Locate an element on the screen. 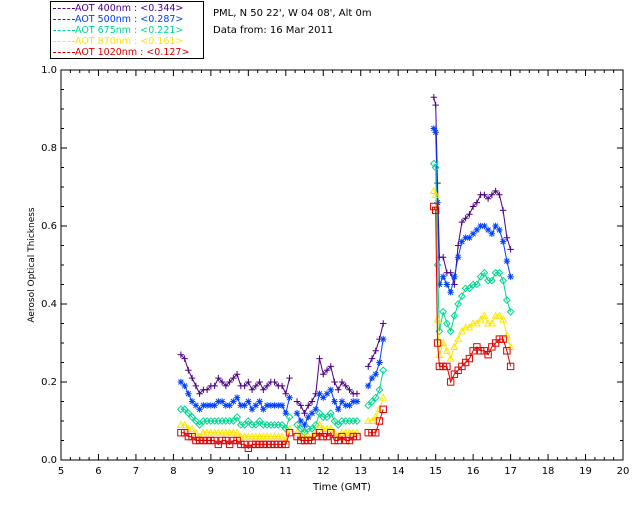 The width and height of the screenshot is (640, 512). legend-swatch-870nm is located at coordinates (64, 41).